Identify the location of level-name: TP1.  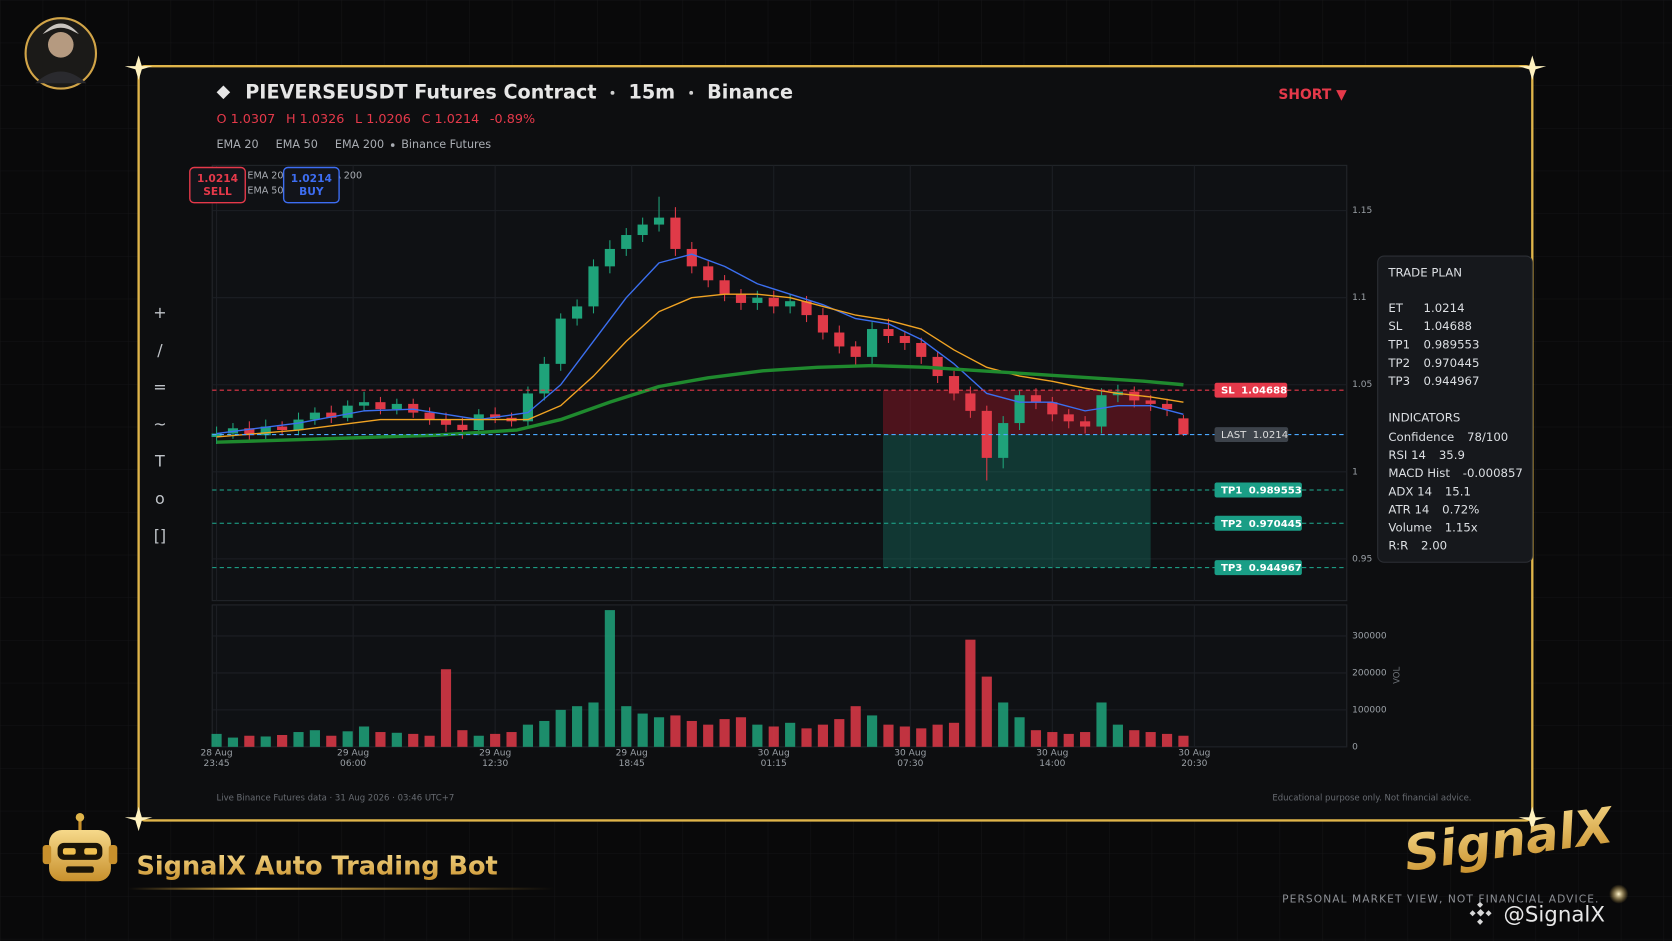
(1231, 491).